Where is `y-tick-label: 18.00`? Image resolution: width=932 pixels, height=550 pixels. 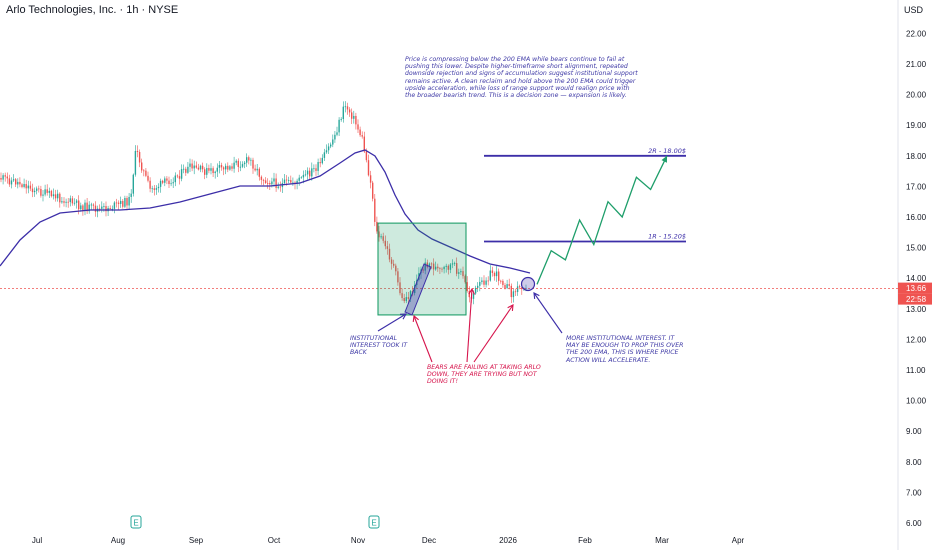
y-tick-label: 18.00 is located at coordinates (916, 156).